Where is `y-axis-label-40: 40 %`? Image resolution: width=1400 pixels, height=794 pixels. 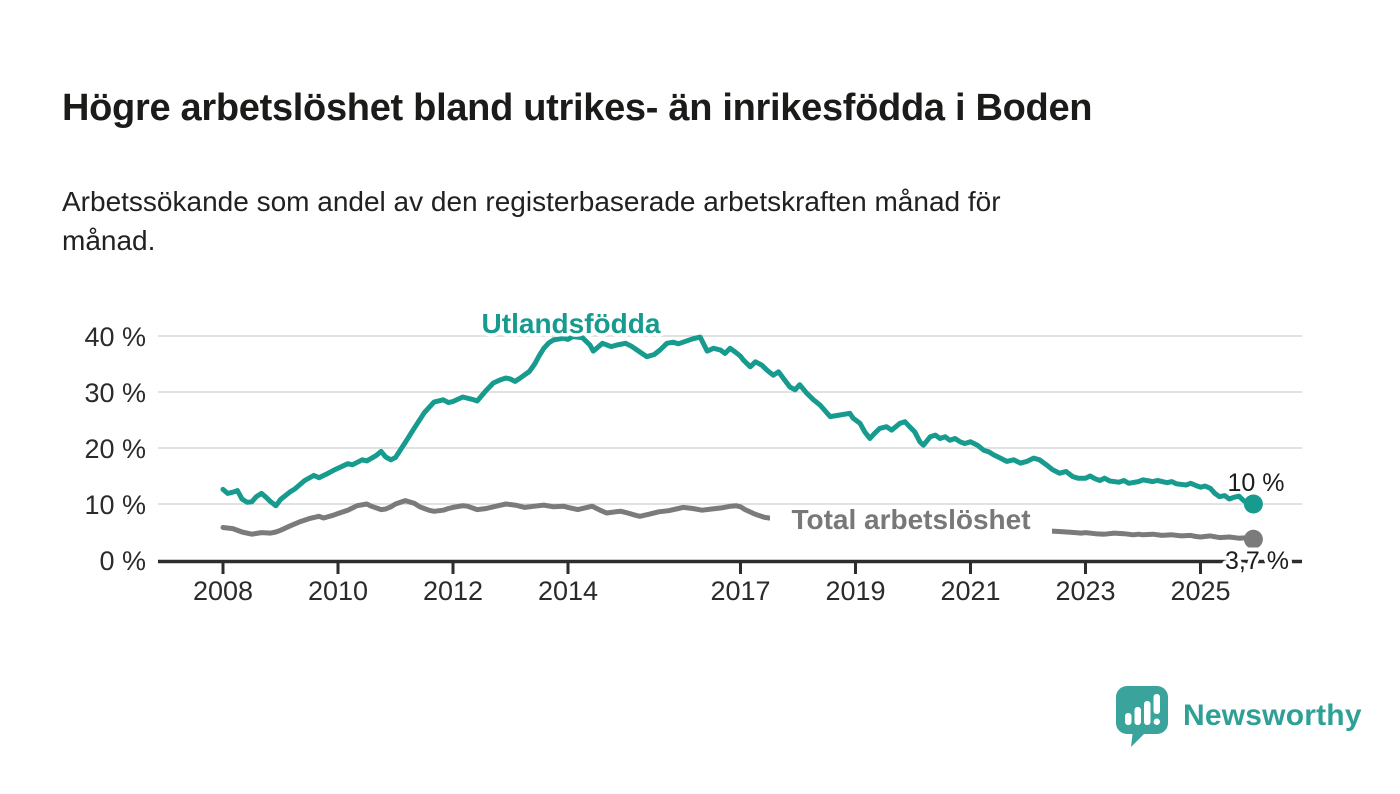 y-axis-label-40: 40 % is located at coordinates (115, 337).